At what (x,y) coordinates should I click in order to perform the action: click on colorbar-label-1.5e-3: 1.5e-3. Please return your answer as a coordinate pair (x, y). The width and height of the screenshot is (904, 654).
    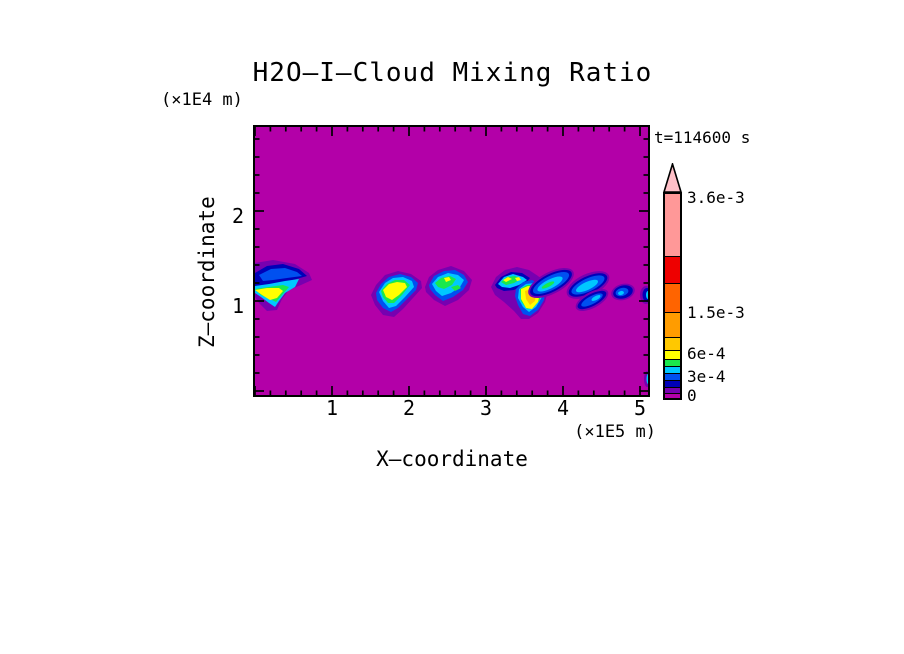
    Looking at the image, I should click on (716, 312).